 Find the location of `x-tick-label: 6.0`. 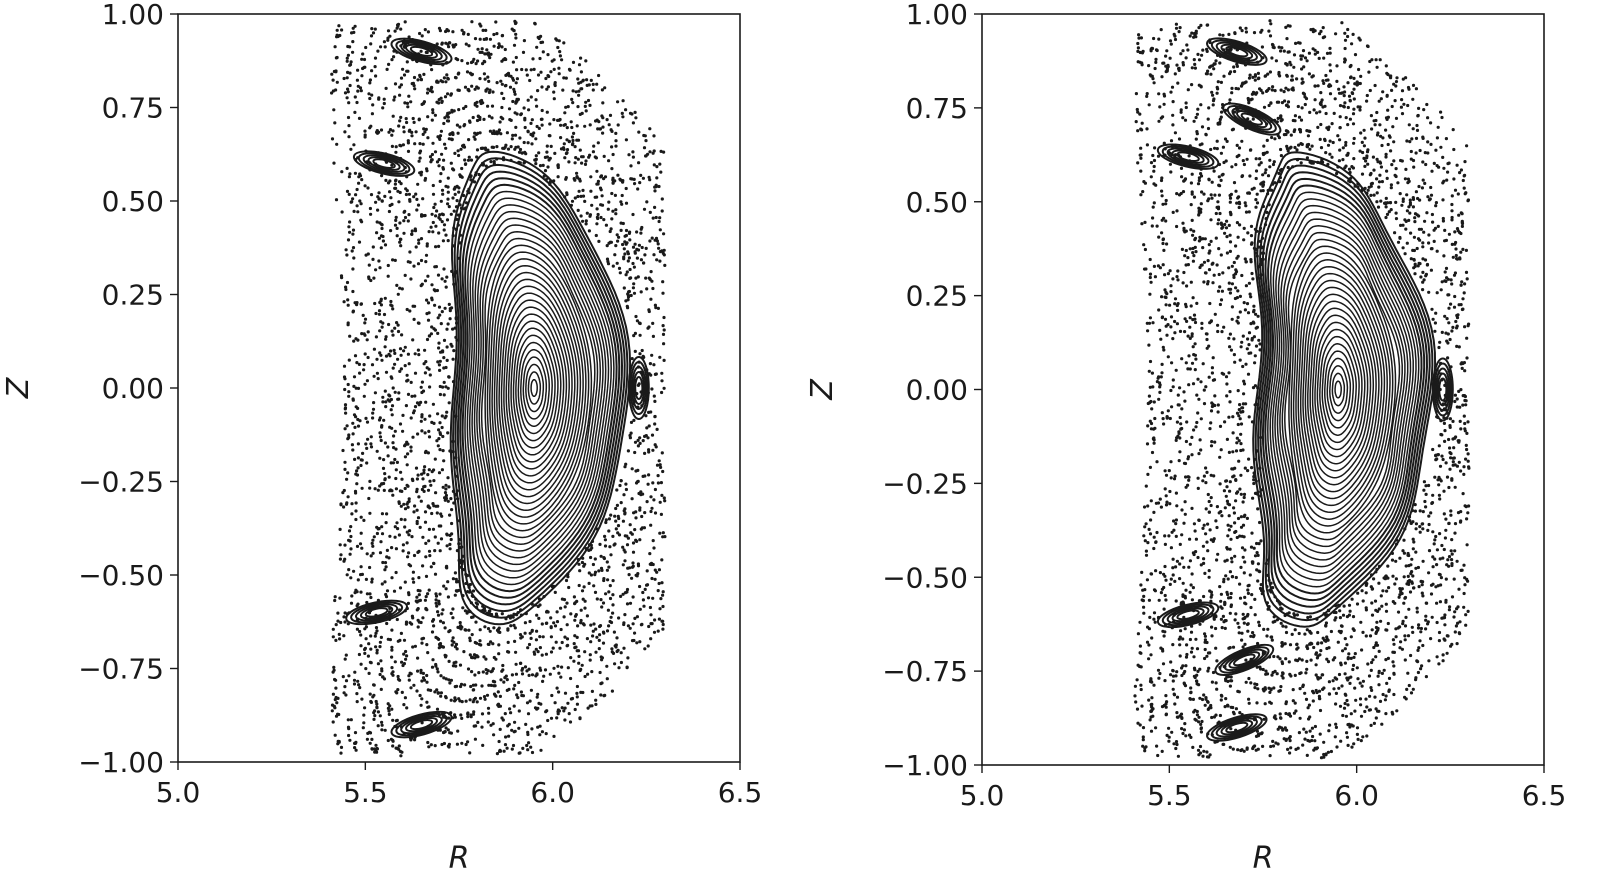

x-tick-label: 6.0 is located at coordinates (552, 792).